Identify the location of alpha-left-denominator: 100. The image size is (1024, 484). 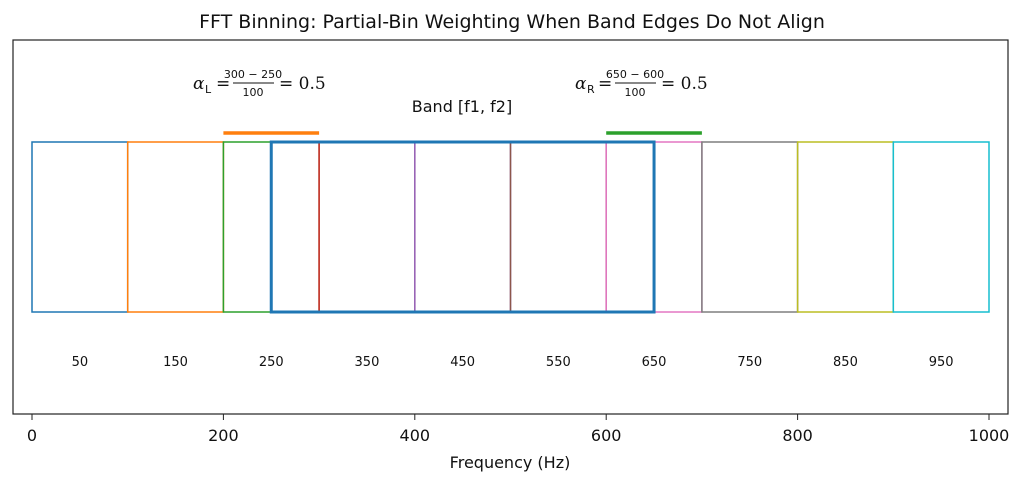
(253, 92).